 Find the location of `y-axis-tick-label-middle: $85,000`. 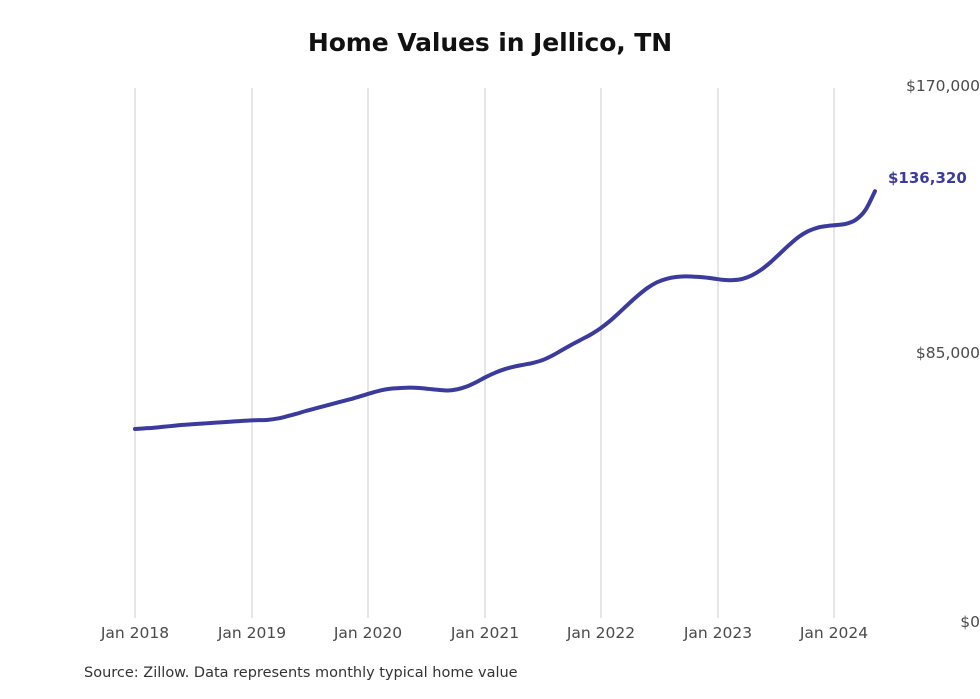

y-axis-tick-label-middle: $85,000 is located at coordinates (947, 353).